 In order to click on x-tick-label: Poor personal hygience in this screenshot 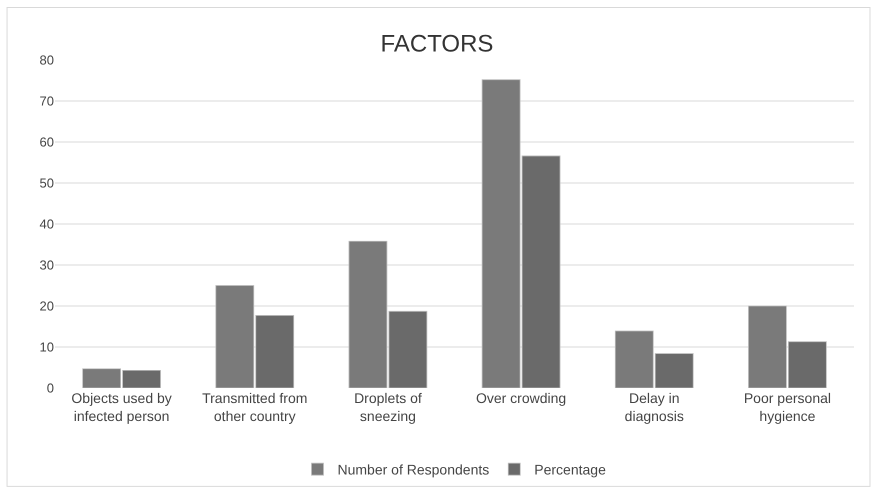, I will do `click(788, 407)`.